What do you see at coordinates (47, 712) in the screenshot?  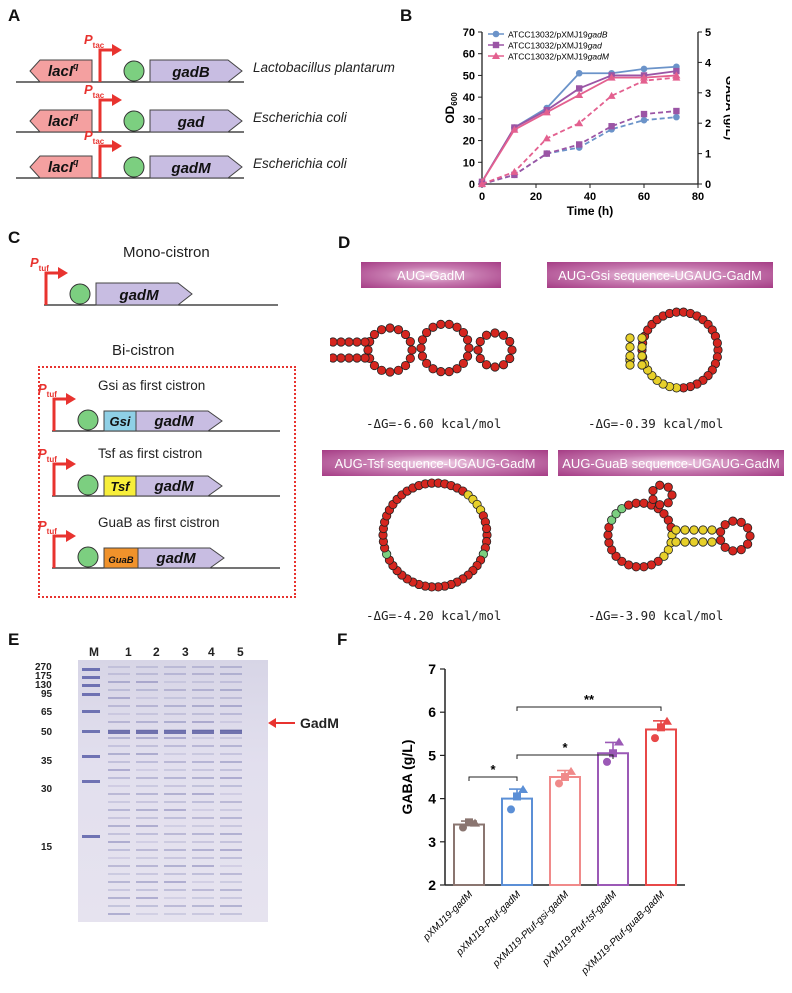 I see `marker-size-label: 65` at bounding box center [47, 712].